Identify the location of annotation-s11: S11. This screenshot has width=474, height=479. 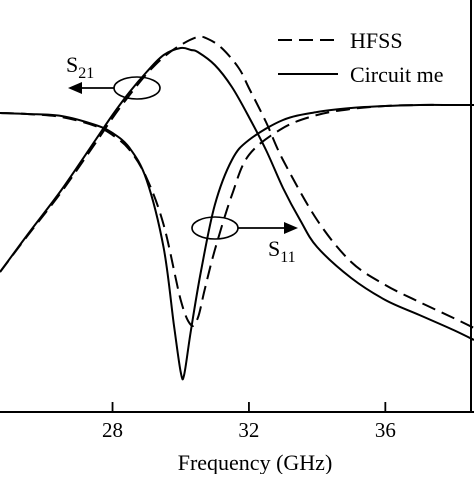
(244, 241).